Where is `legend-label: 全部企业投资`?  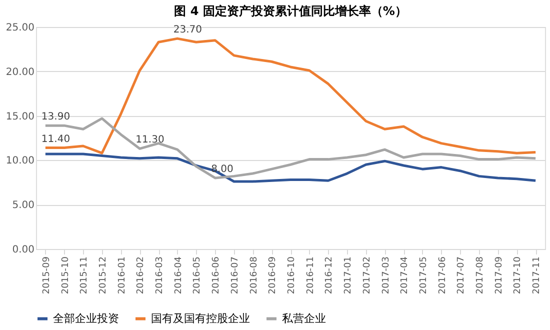
legend-label: 全部企业投资 is located at coordinates (86, 318).